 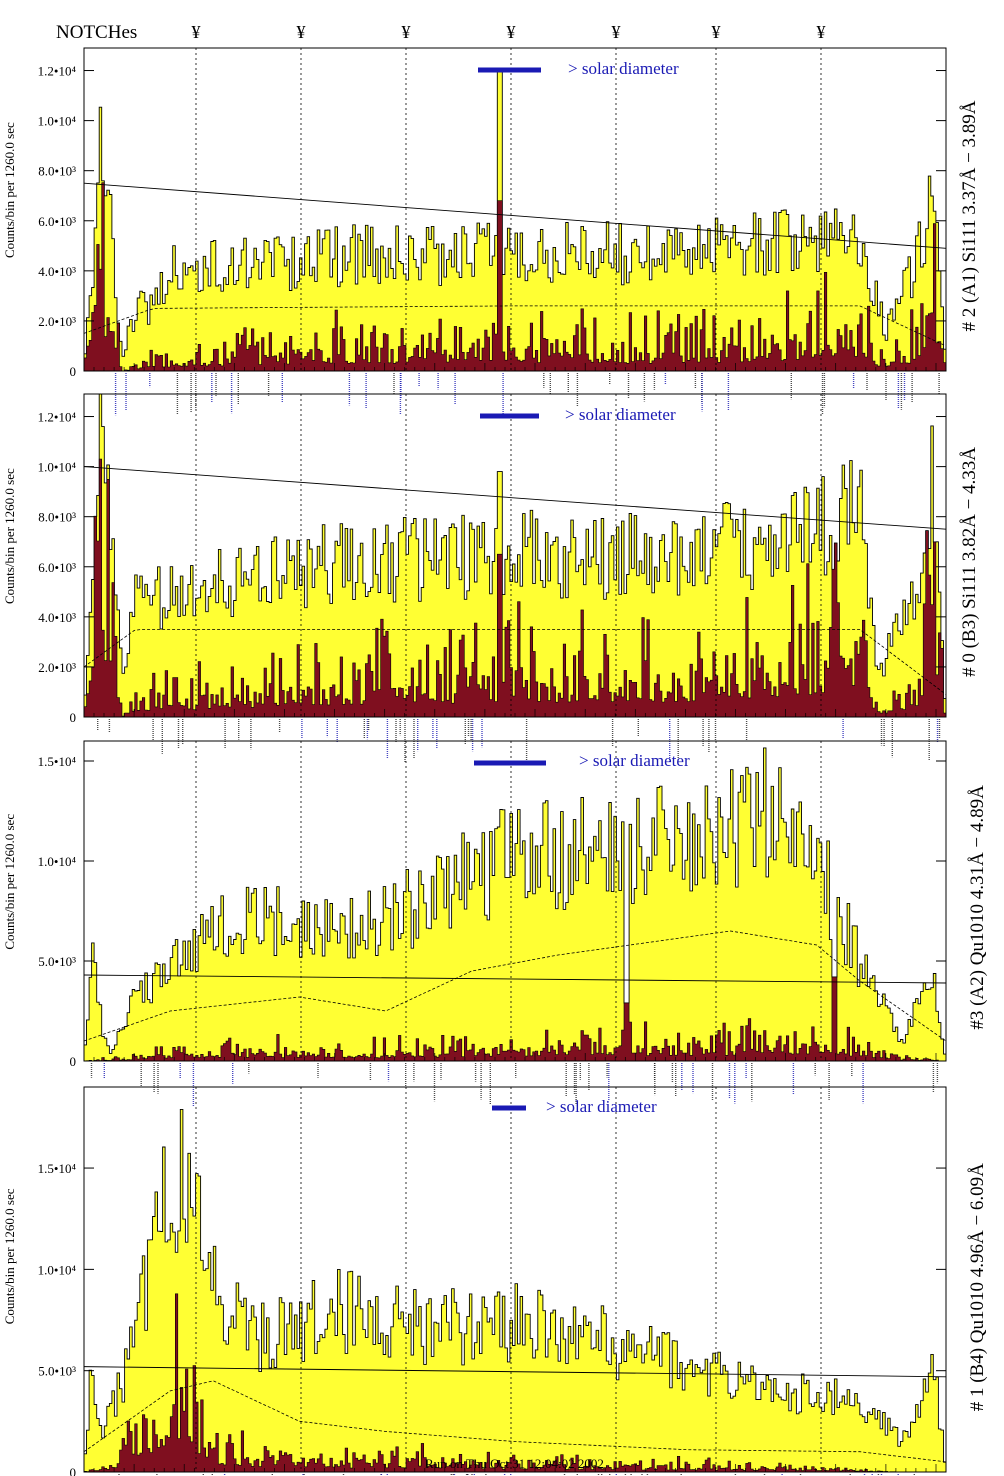 What do you see at coordinates (514, 1463) in the screenshot?
I see `run-timestamp: Run on Thu Oct 31 12:04:02 2002` at bounding box center [514, 1463].